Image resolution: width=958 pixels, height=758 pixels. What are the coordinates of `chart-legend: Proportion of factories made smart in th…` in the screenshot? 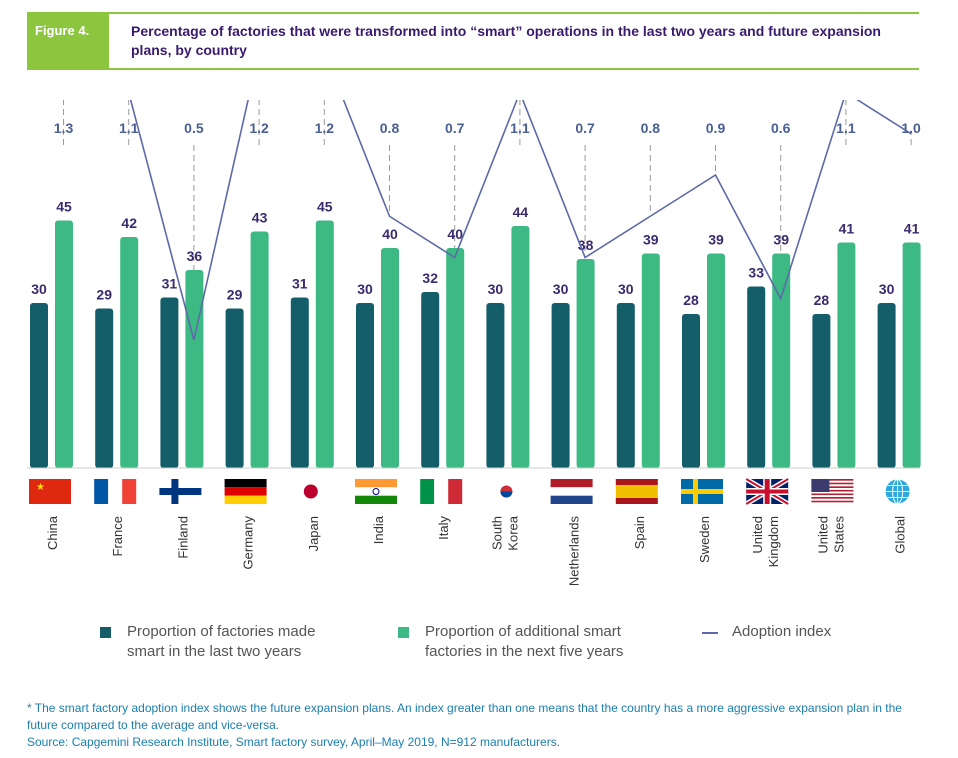 It's located at (479, 647).